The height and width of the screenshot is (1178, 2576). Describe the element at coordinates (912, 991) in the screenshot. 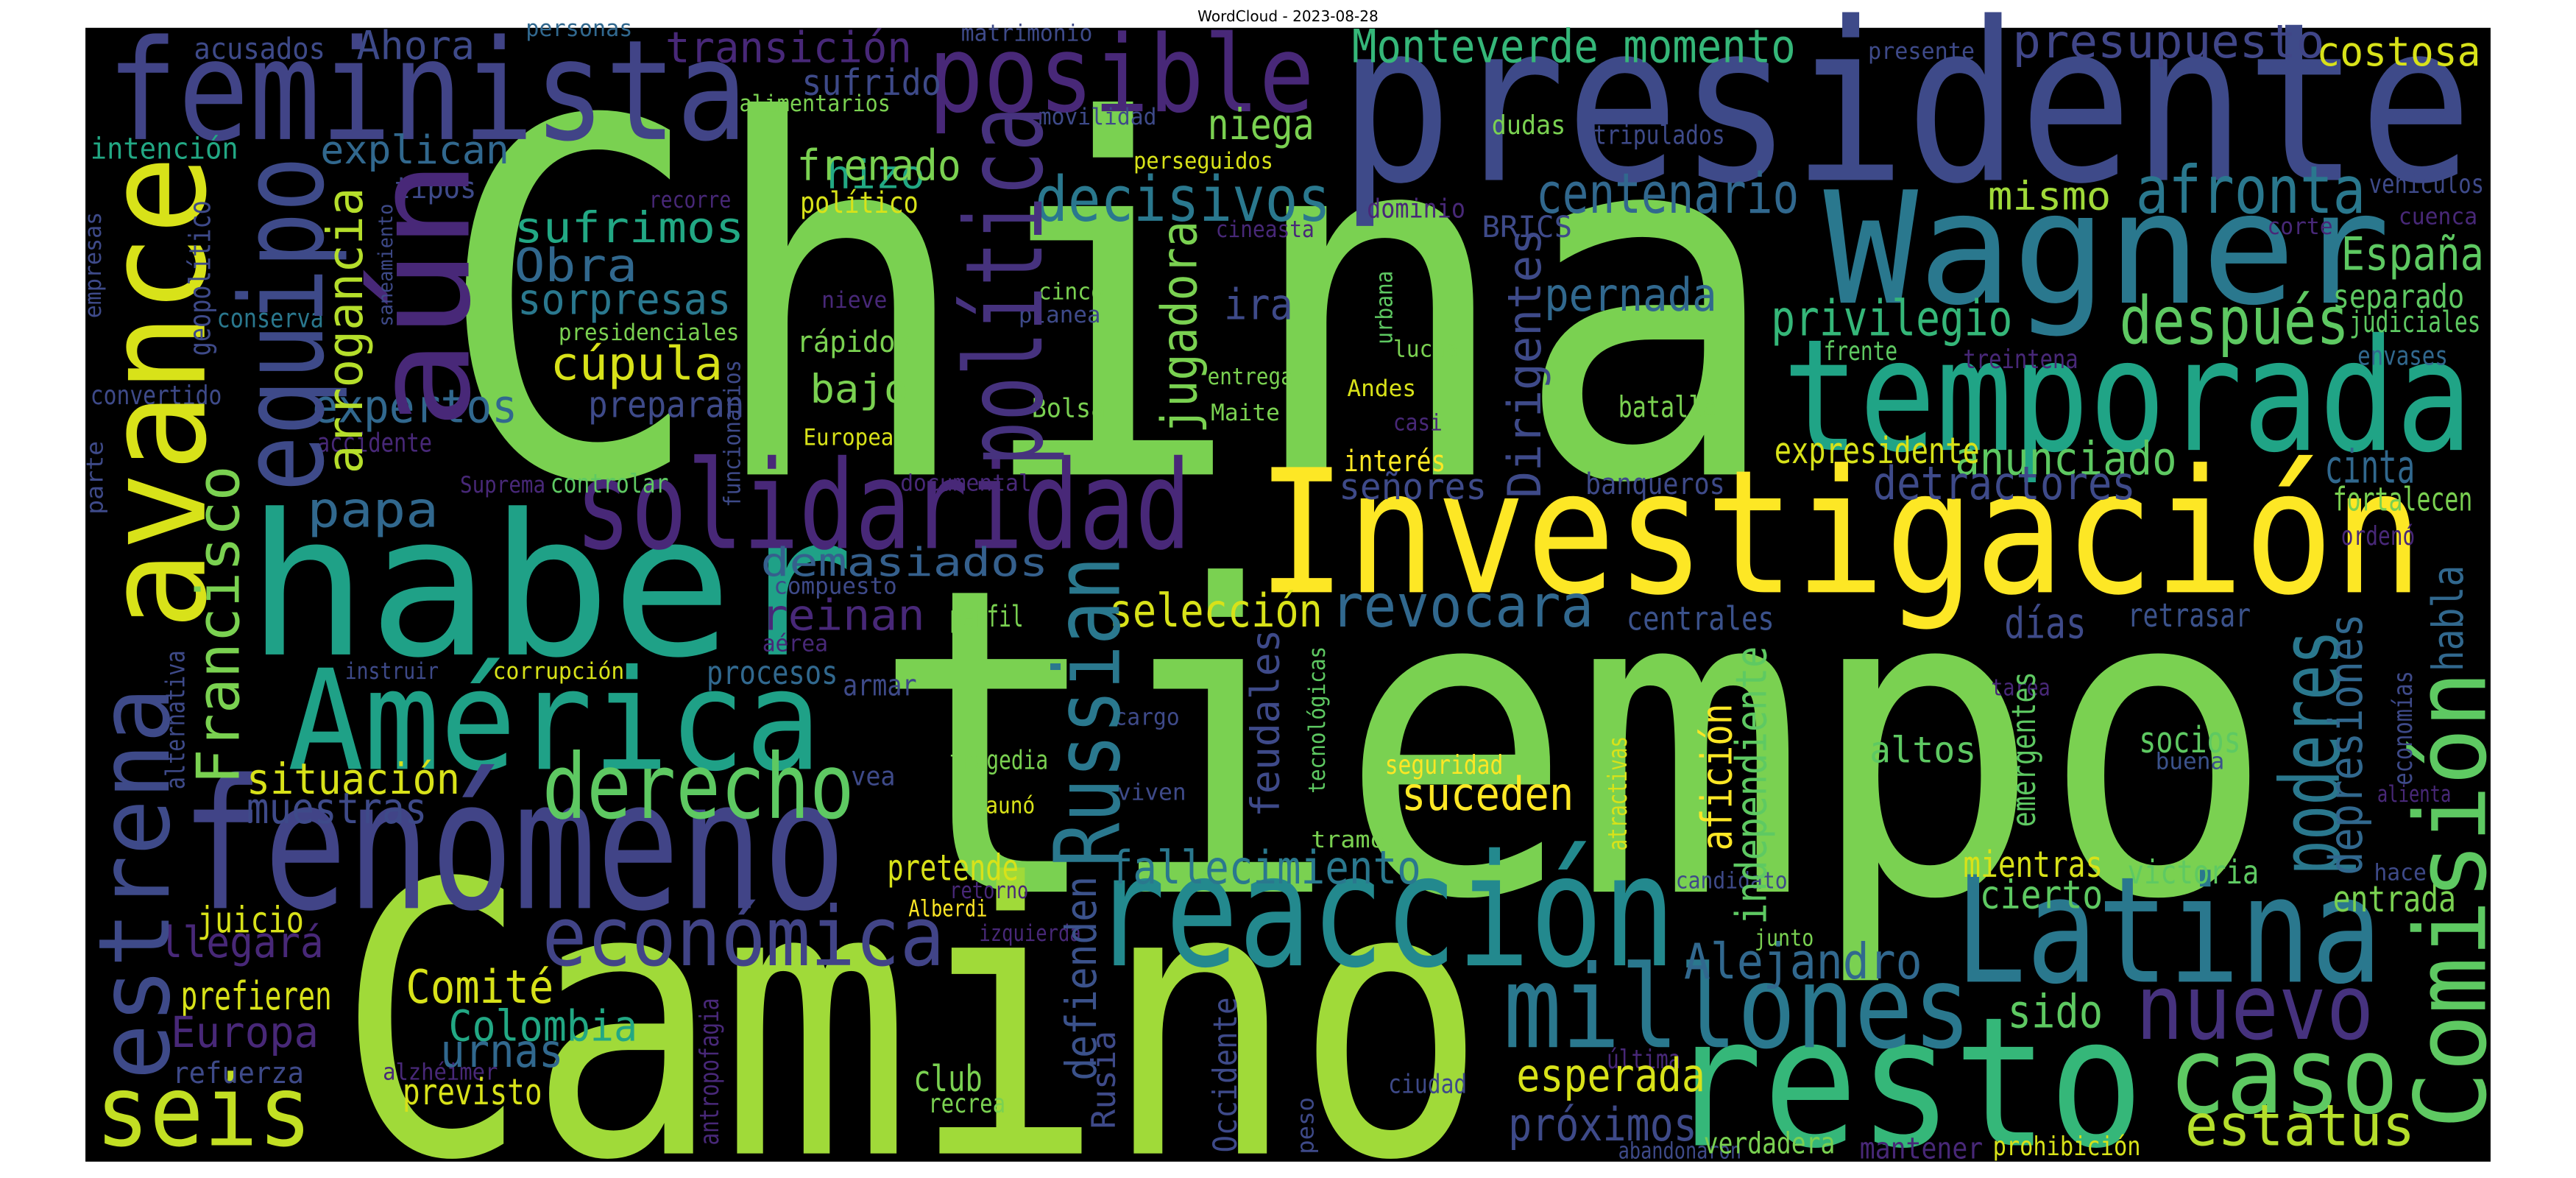

I see `word: Camino` at that location.